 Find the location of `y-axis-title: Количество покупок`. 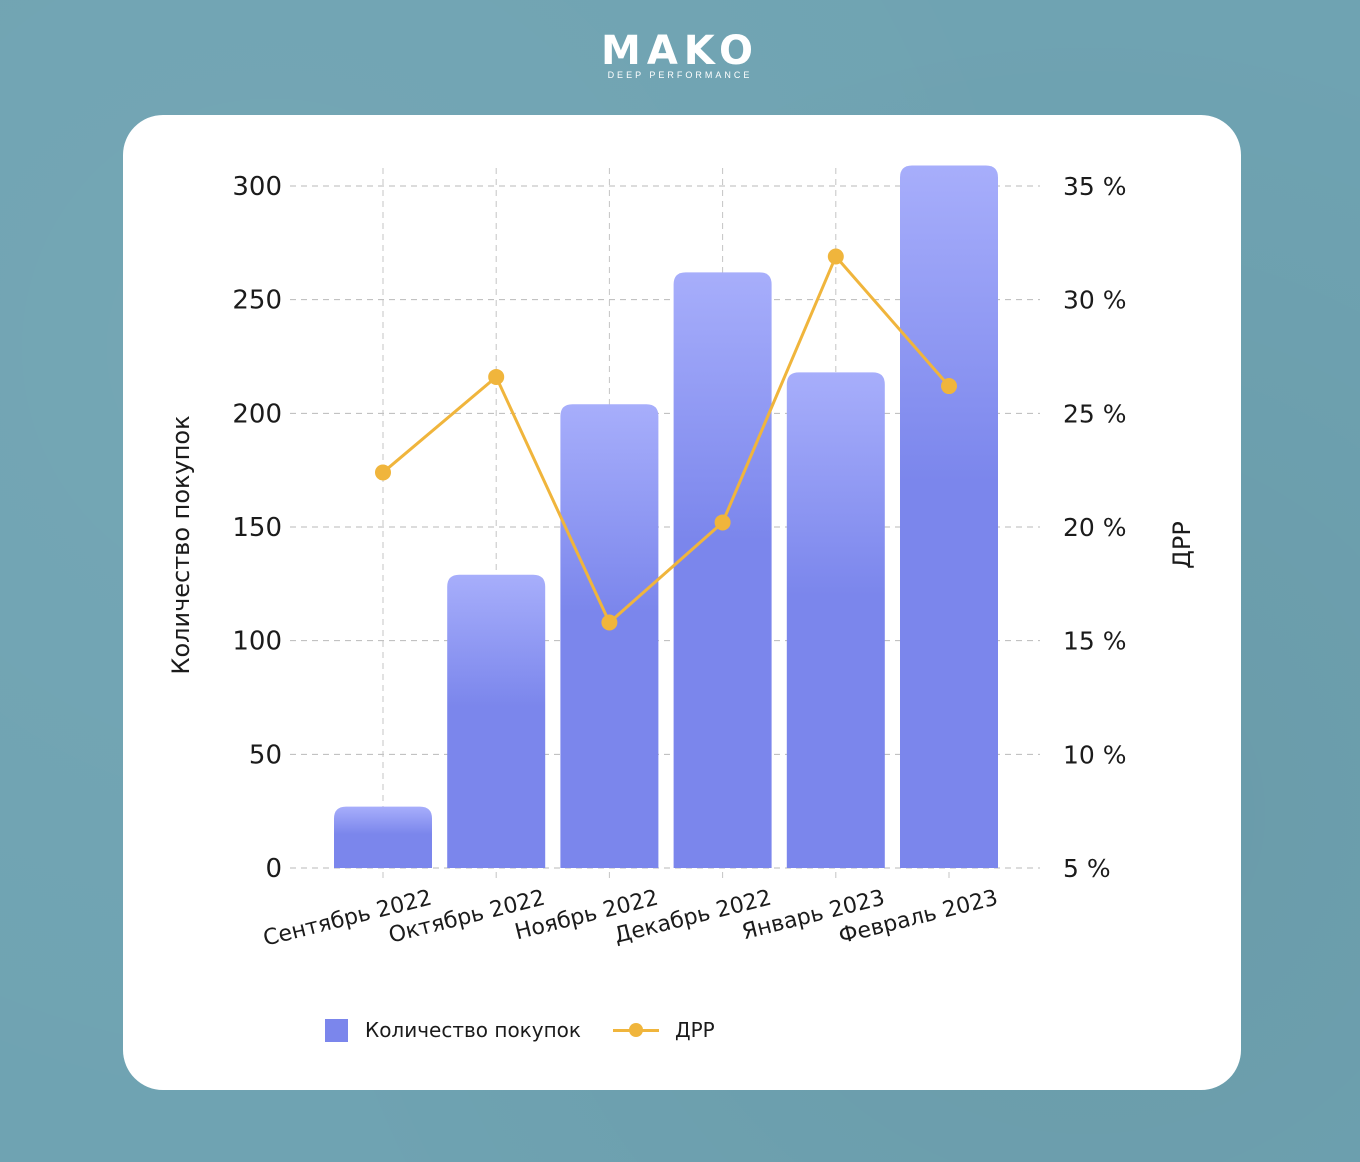

y-axis-title: Количество покупок is located at coordinates (181, 544).